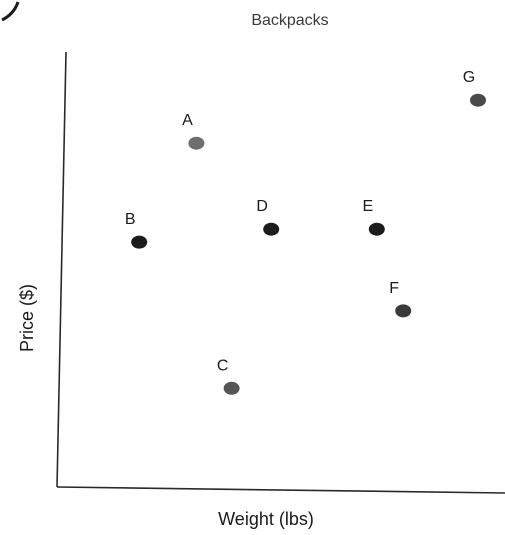  What do you see at coordinates (130, 219) in the screenshot?
I see `point-label-b: B` at bounding box center [130, 219].